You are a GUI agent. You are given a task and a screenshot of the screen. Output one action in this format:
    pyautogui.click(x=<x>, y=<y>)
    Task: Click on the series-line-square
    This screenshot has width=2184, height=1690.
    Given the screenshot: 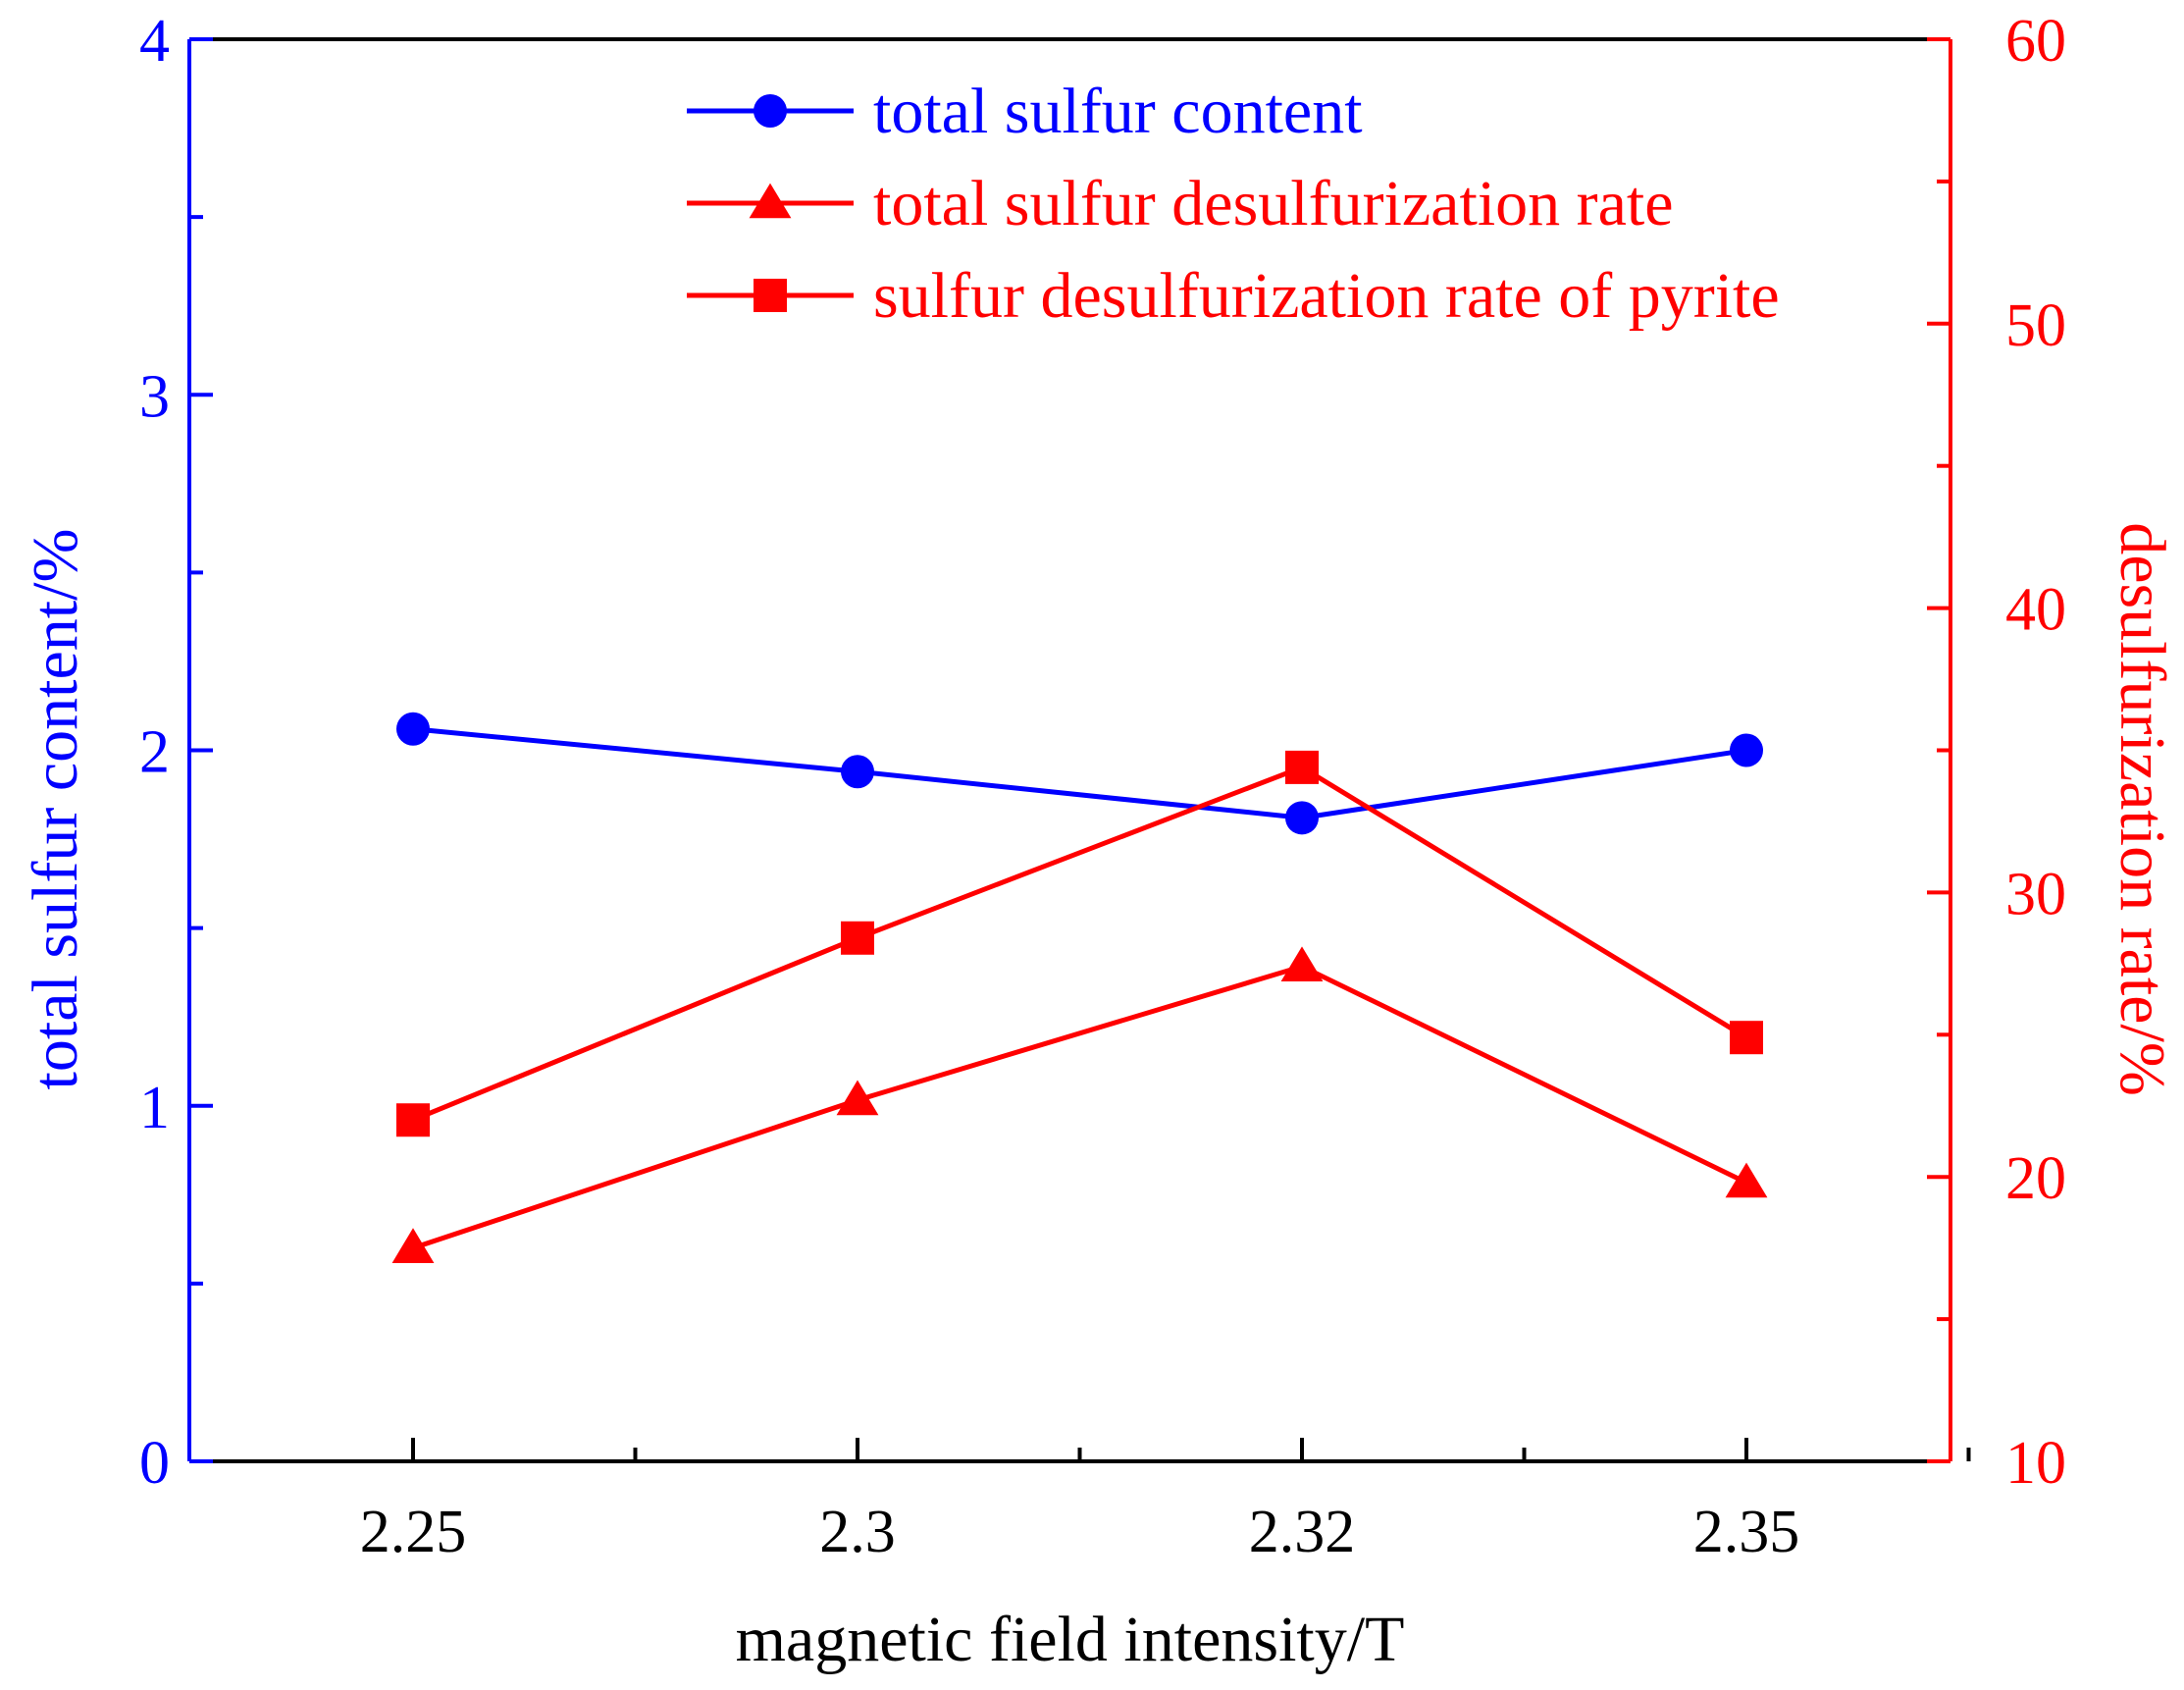 What is the action you would take?
    pyautogui.click(x=1080, y=944)
    